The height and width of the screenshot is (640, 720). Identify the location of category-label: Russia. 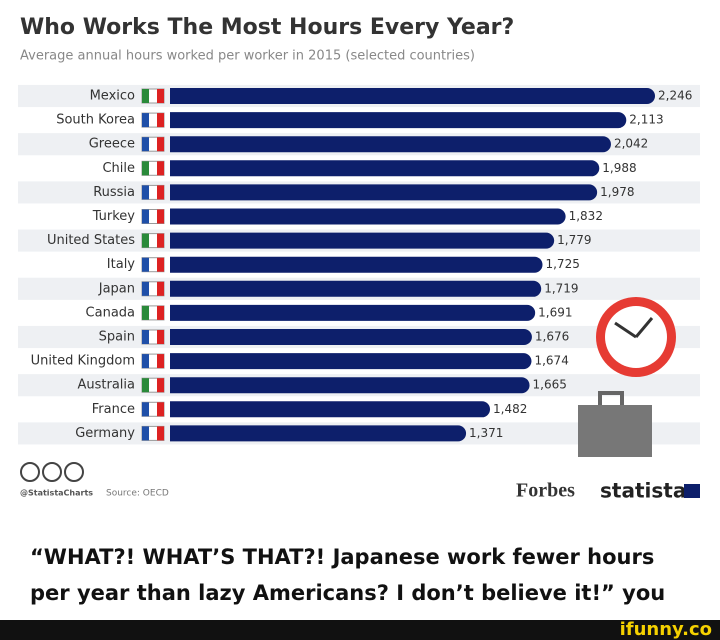
(114, 192).